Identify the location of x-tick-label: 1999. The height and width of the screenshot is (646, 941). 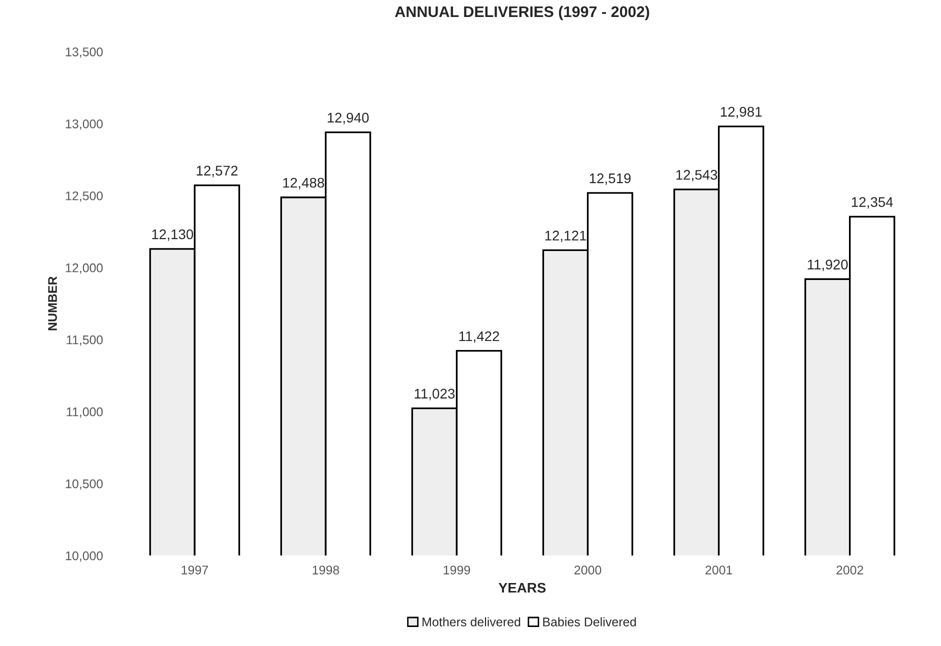
(457, 570).